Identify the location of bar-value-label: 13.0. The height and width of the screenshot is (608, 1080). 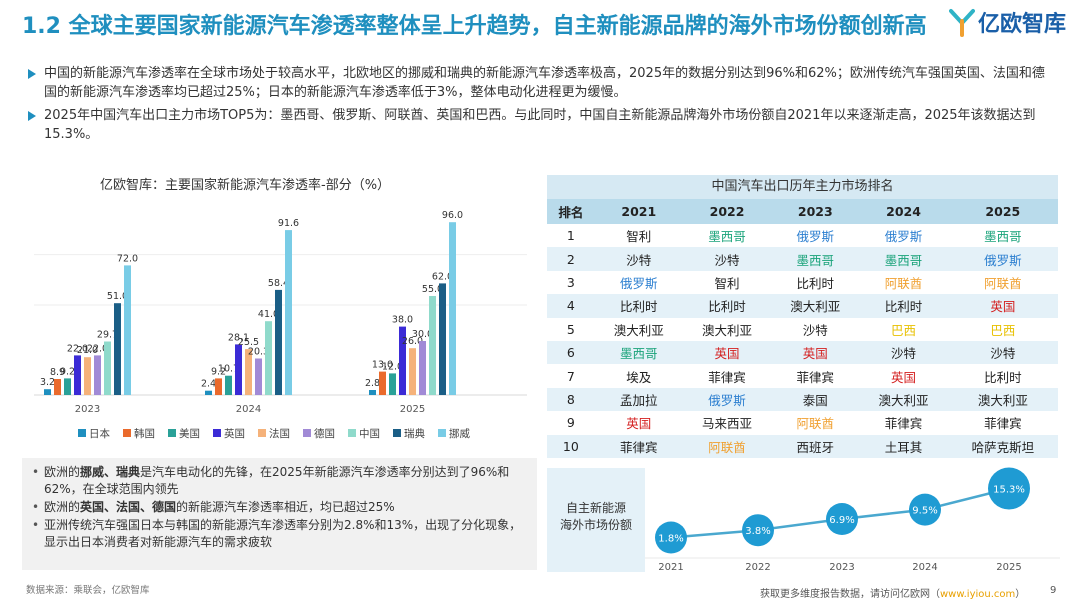
(382, 365).